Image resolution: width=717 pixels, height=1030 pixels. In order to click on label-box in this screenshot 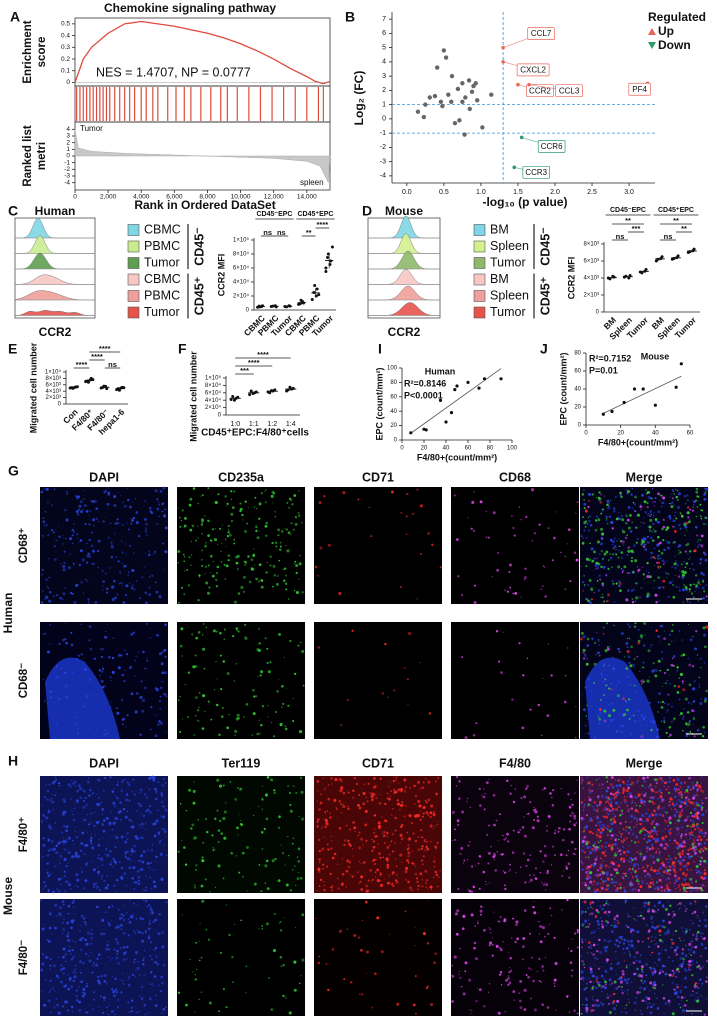, I will do `click(541, 33)`.